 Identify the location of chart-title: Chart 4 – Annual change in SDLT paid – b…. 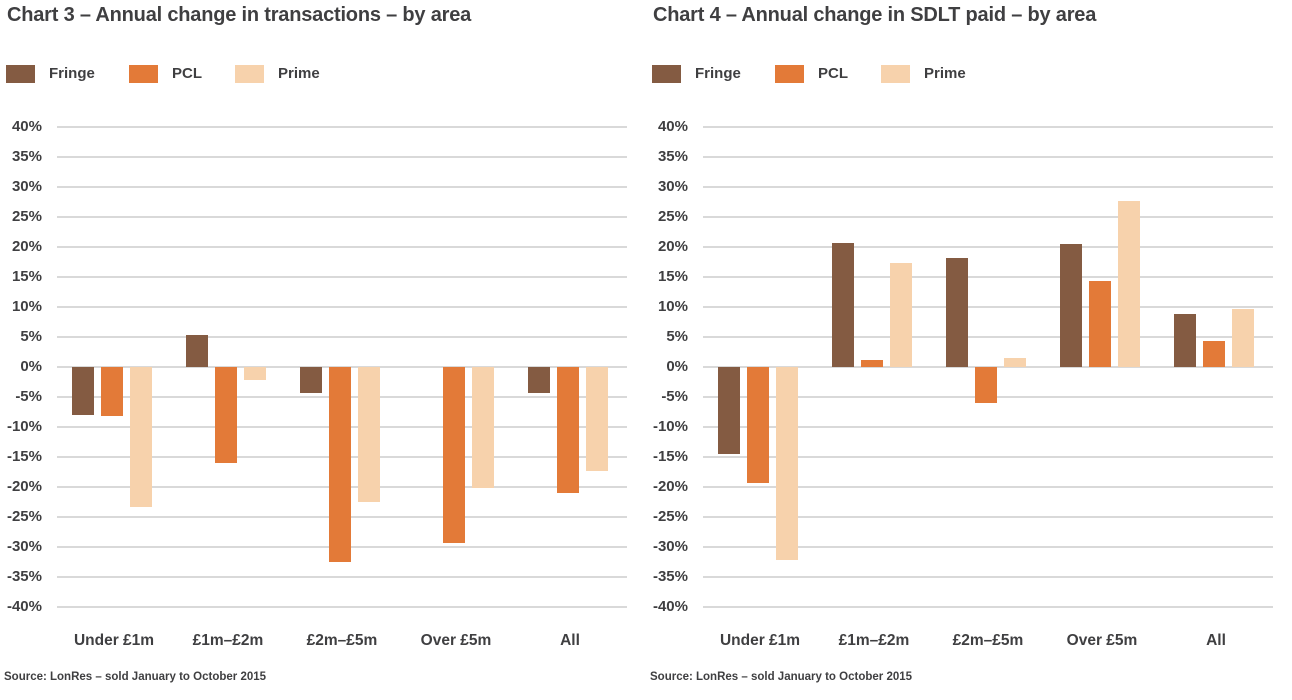
(875, 15).